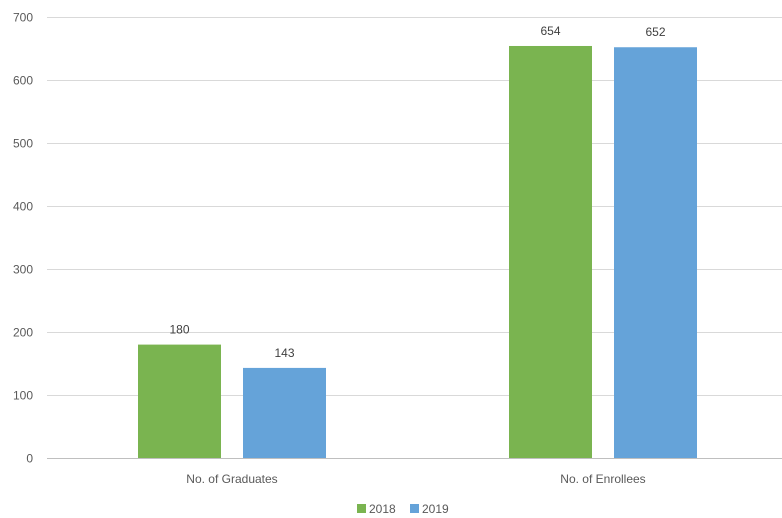 Image resolution: width=782 pixels, height=518 pixels. Describe the element at coordinates (23, 333) in the screenshot. I see `y-tick-label: 200` at that location.